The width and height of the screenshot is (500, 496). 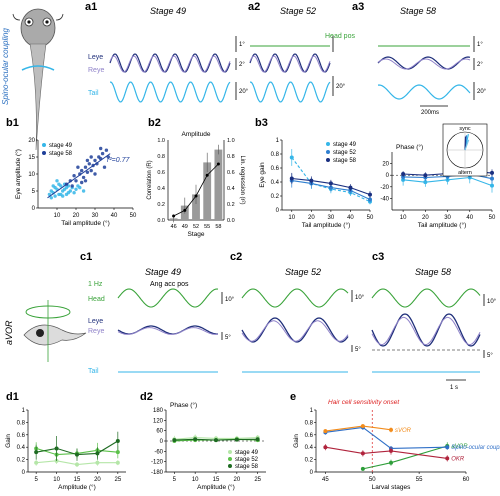 What do you see at coordinates (418, 11) in the screenshot?
I see `stage-58-title-a: Stage 58` at bounding box center [418, 11].